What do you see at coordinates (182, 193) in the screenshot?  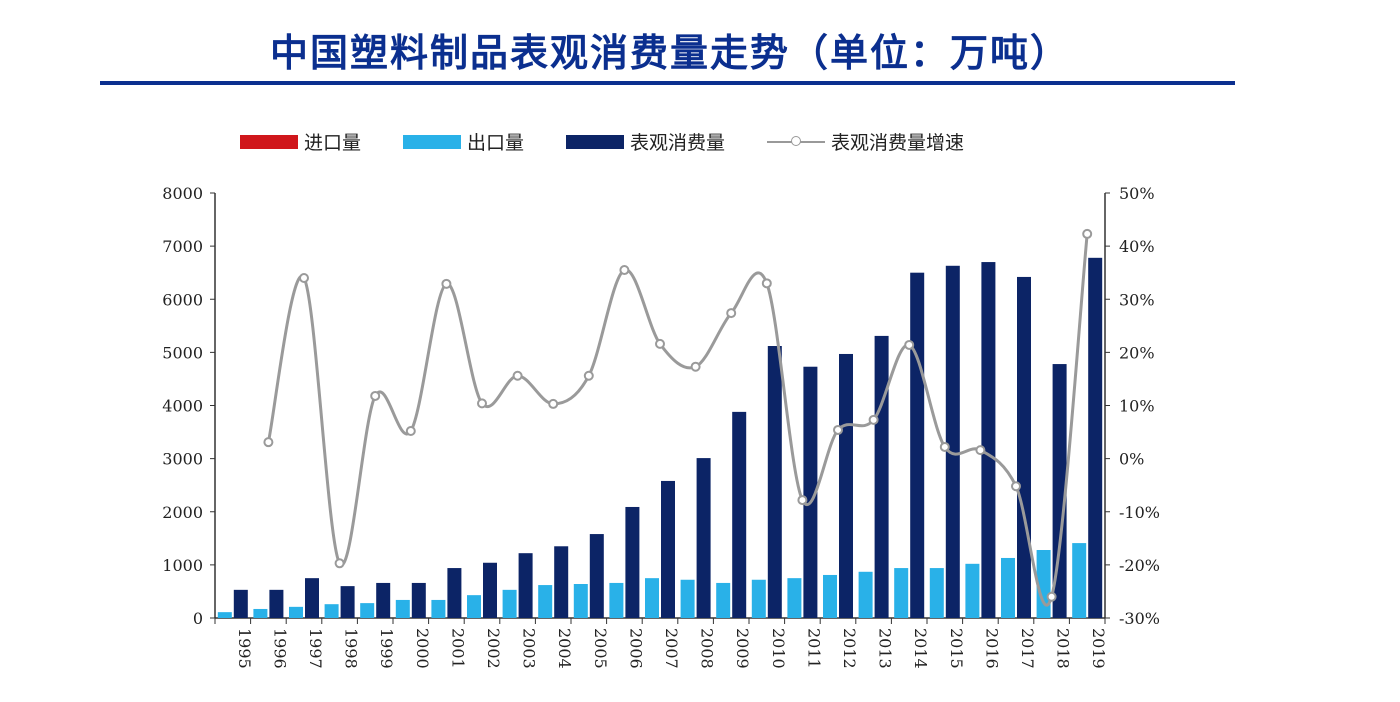 I see `y-left-tick-label: 8000` at bounding box center [182, 193].